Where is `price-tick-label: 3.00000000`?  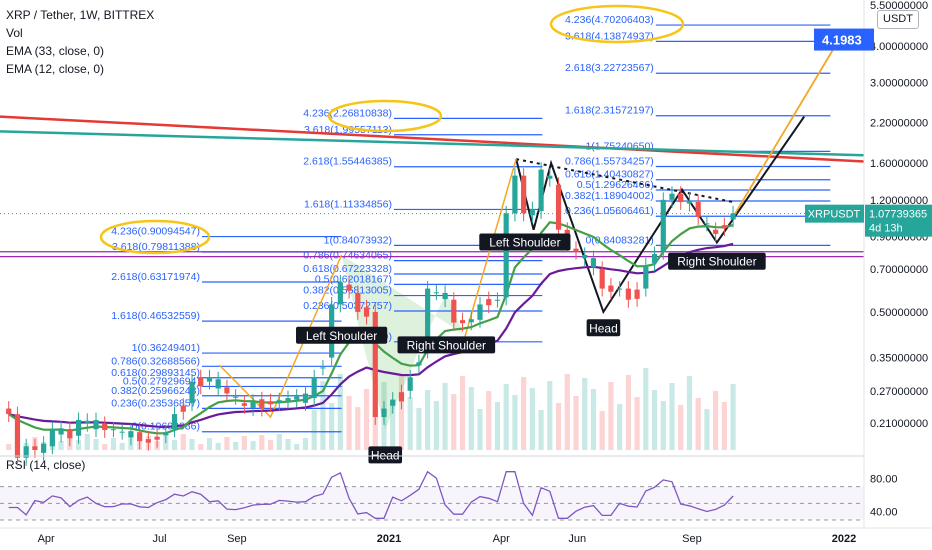
price-tick-label: 3.00000000 is located at coordinates (899, 84).